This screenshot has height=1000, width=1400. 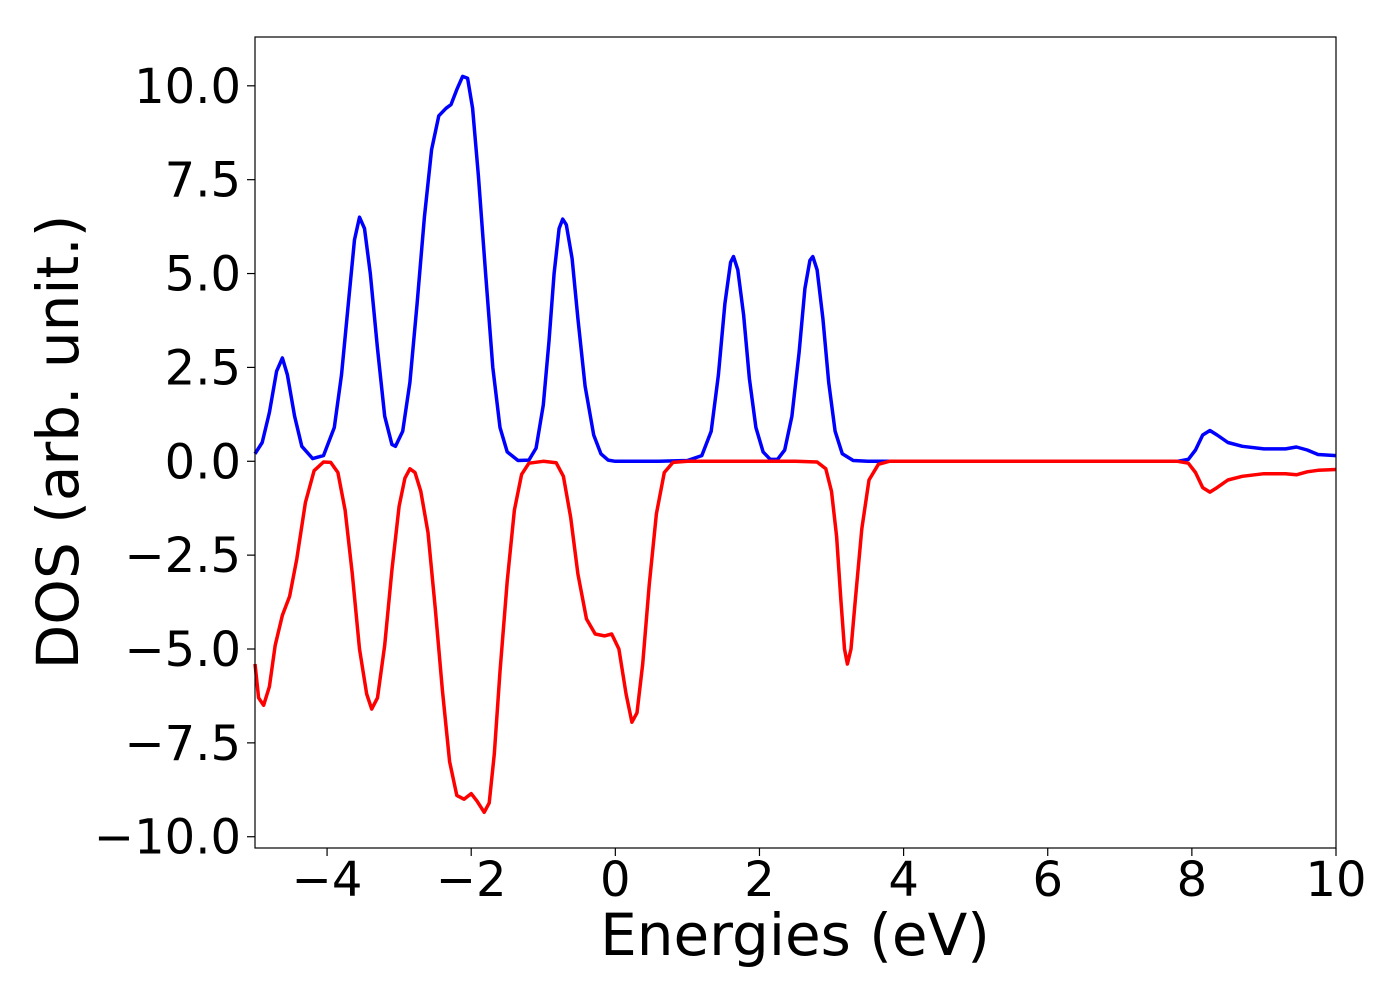 I want to click on x-tick-label: −2, so click(x=471, y=880).